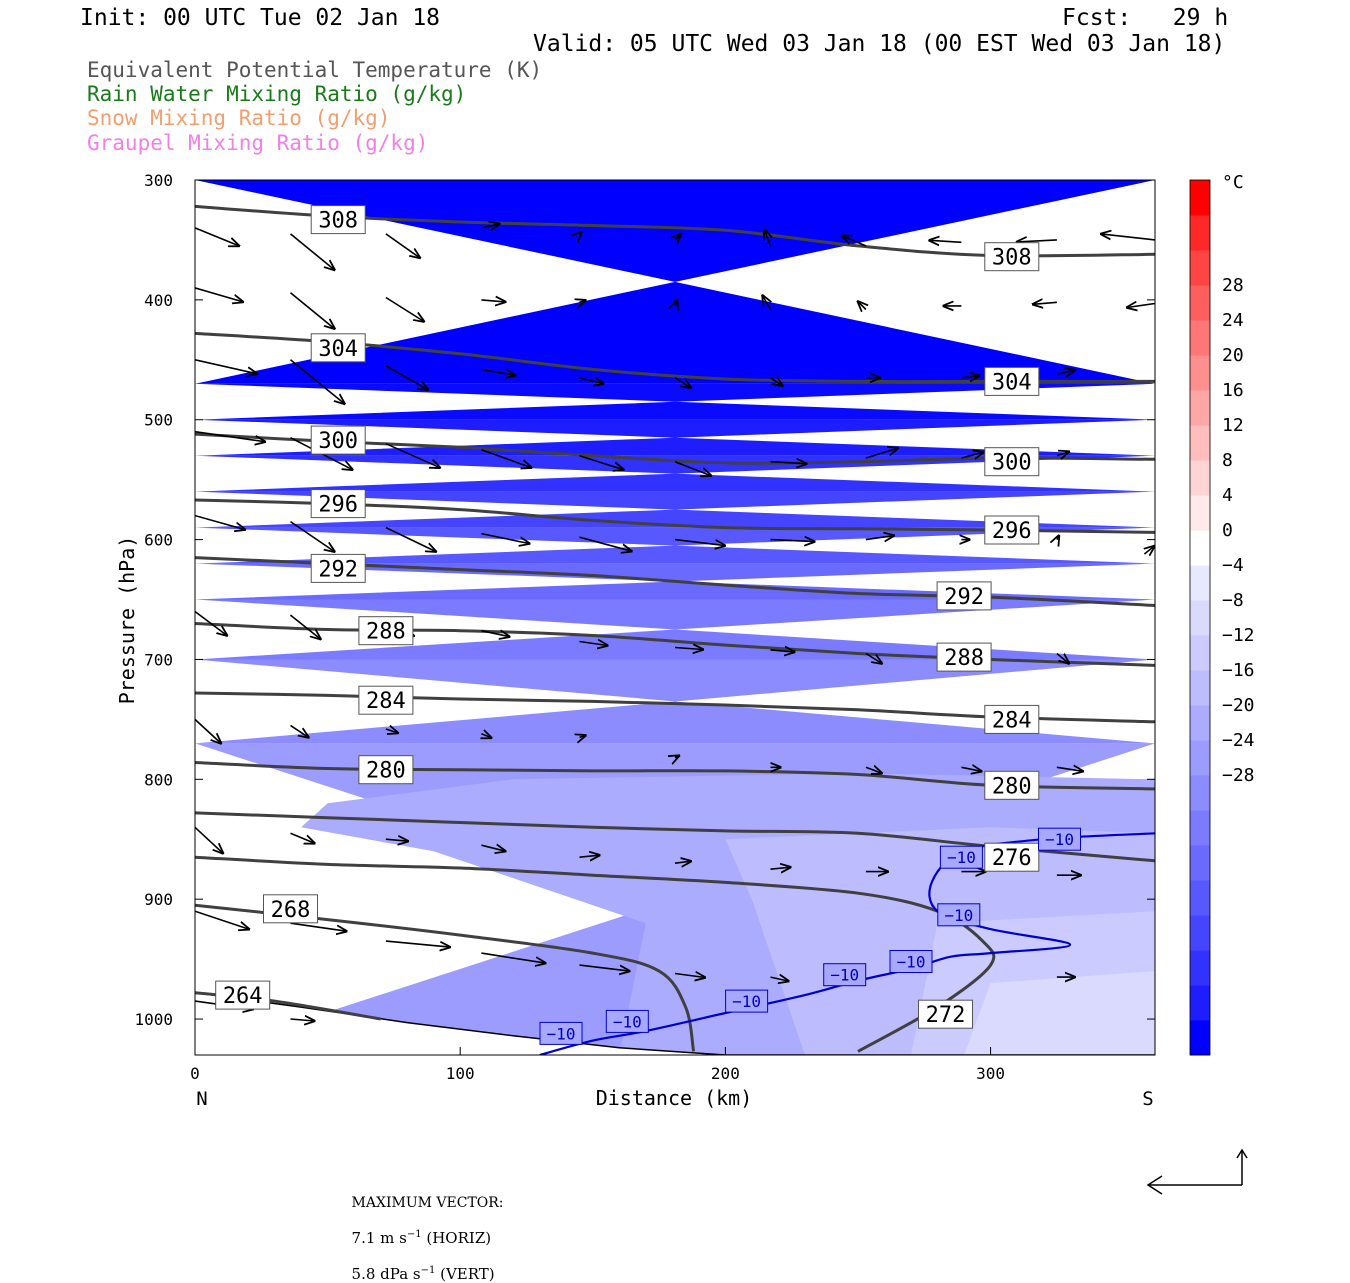 This screenshot has height=1283, width=1350. I want to click on forecast-hour: Fcst: 29 h, so click(1145, 18).